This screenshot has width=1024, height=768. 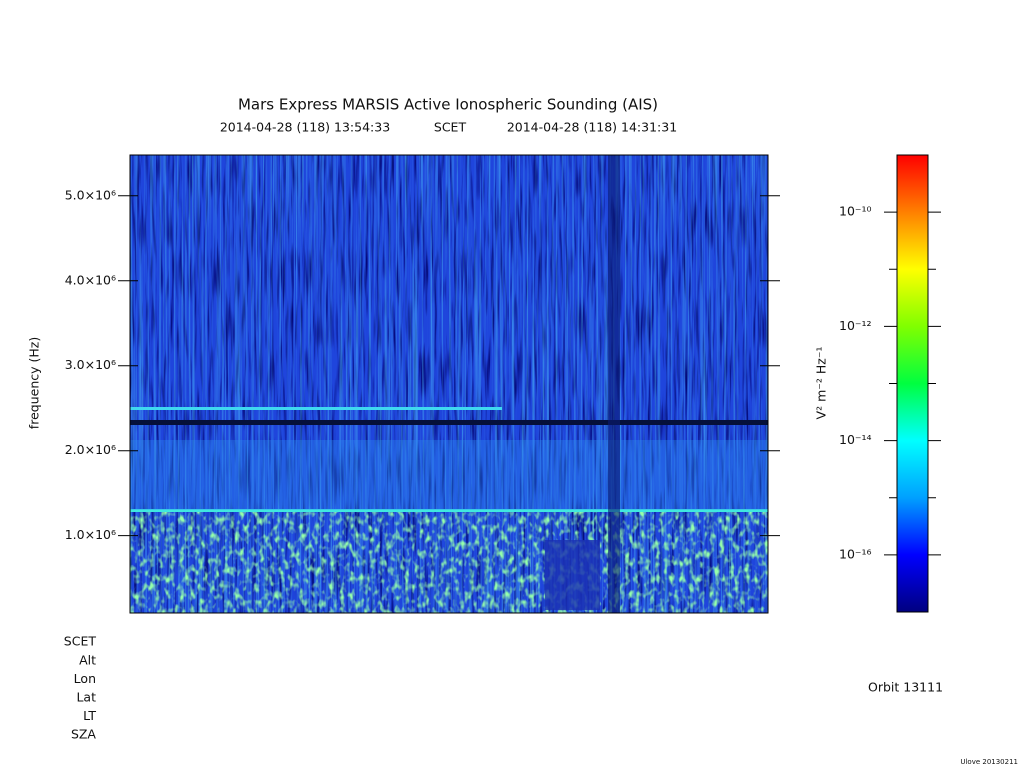 I want to click on colorbar-tick-label: 10⁻¹⁶, so click(x=855, y=553).